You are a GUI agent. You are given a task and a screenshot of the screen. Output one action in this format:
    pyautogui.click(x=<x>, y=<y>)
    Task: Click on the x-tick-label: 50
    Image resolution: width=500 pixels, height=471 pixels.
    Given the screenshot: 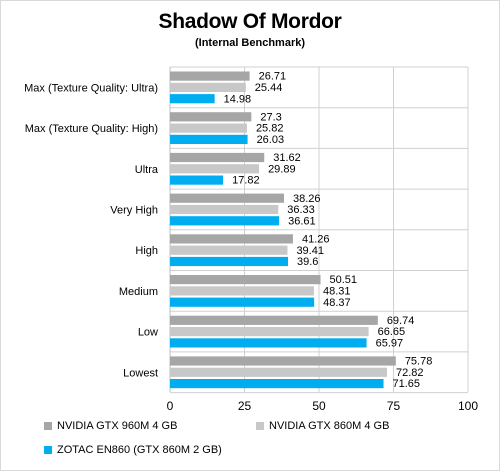 What is the action you would take?
    pyautogui.click(x=319, y=406)
    